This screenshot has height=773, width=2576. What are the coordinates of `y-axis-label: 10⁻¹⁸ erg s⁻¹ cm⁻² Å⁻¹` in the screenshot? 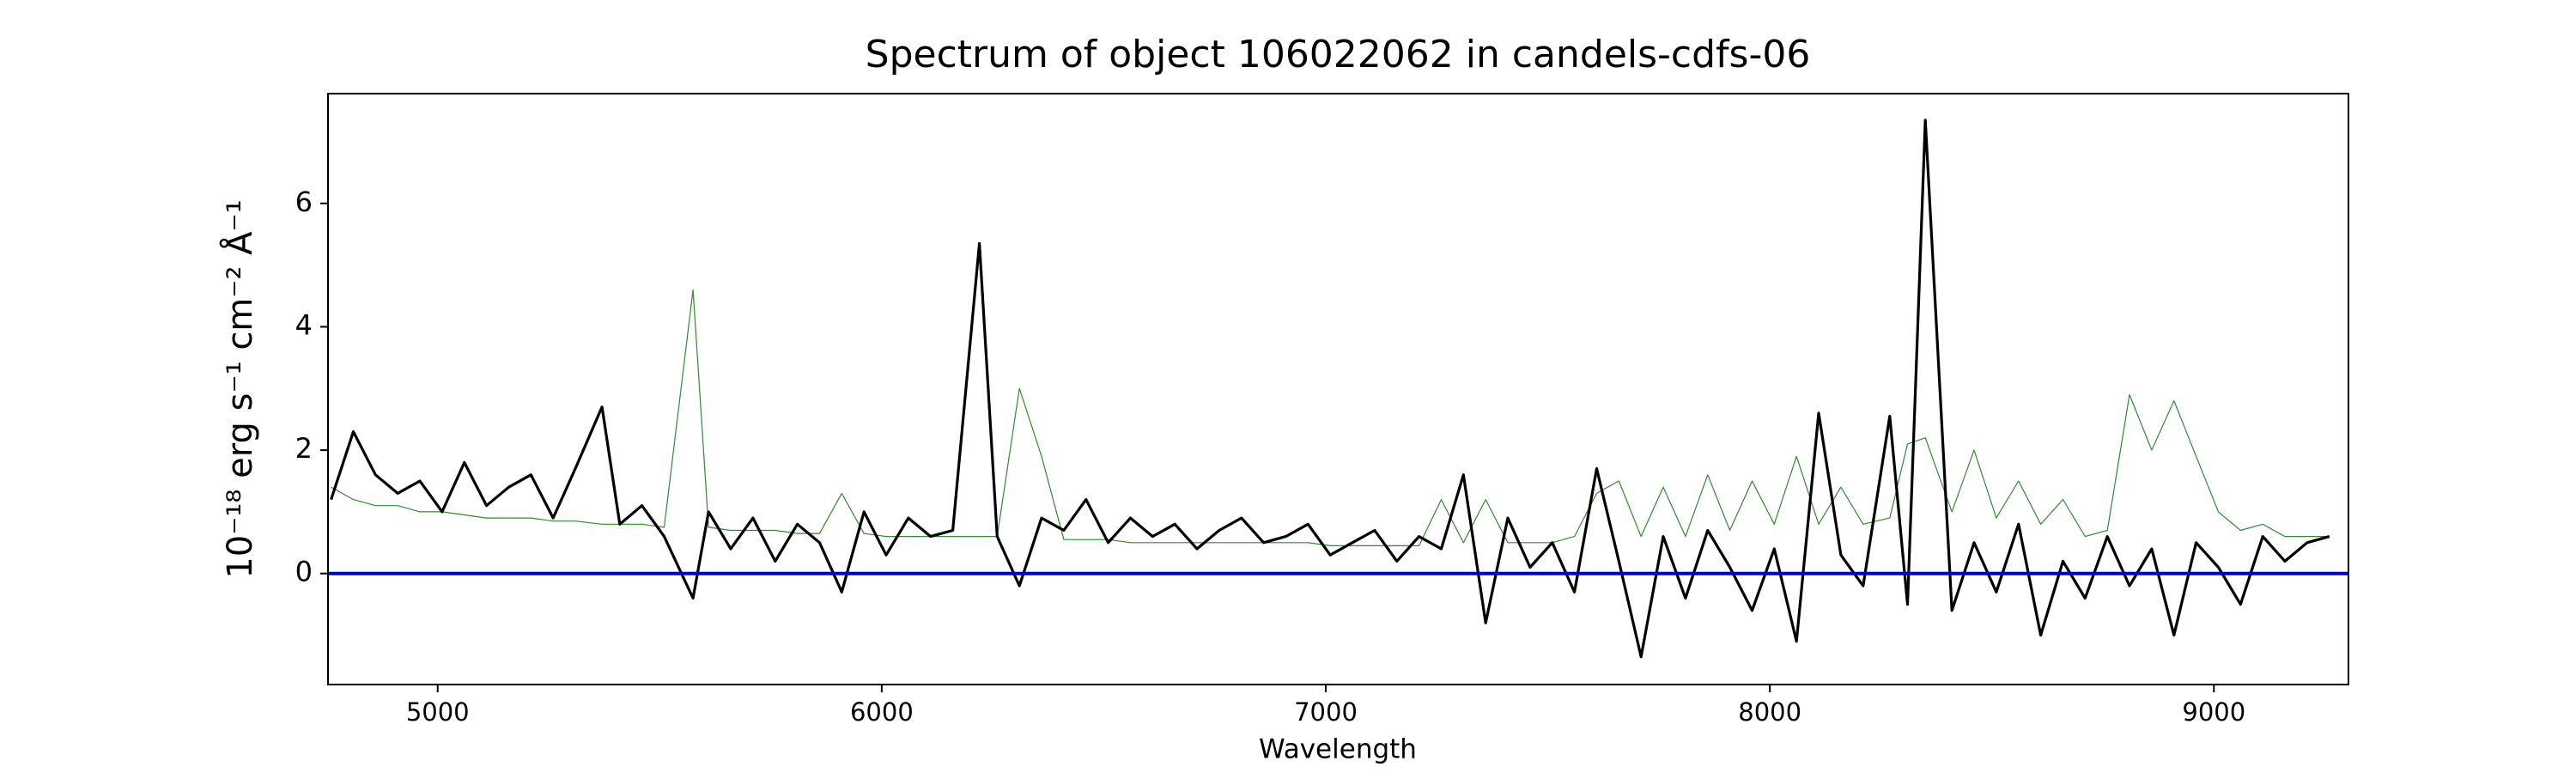 It's located at (240, 388).